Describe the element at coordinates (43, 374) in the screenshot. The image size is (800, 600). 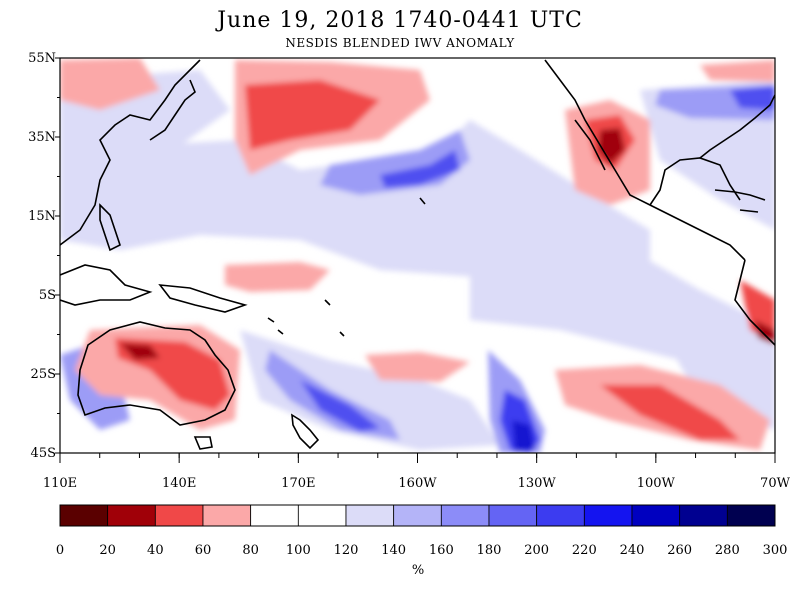
I see `lat-label: 25S` at that location.